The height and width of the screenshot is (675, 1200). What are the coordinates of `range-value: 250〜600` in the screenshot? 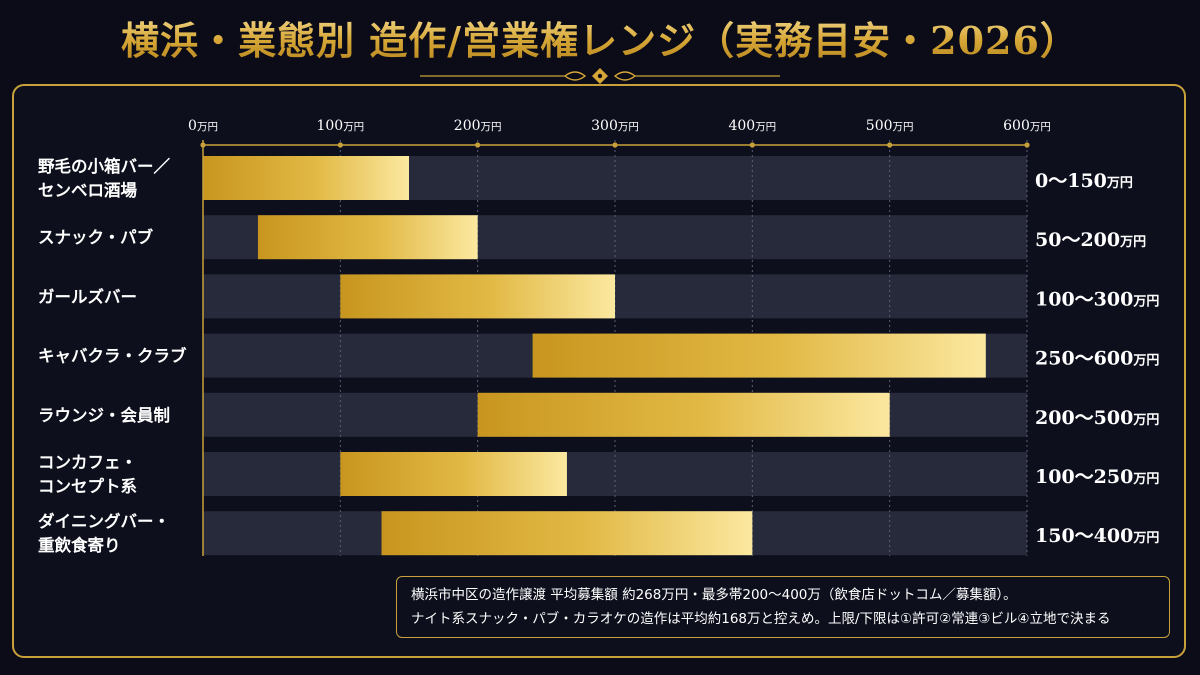 It's located at (1084, 359).